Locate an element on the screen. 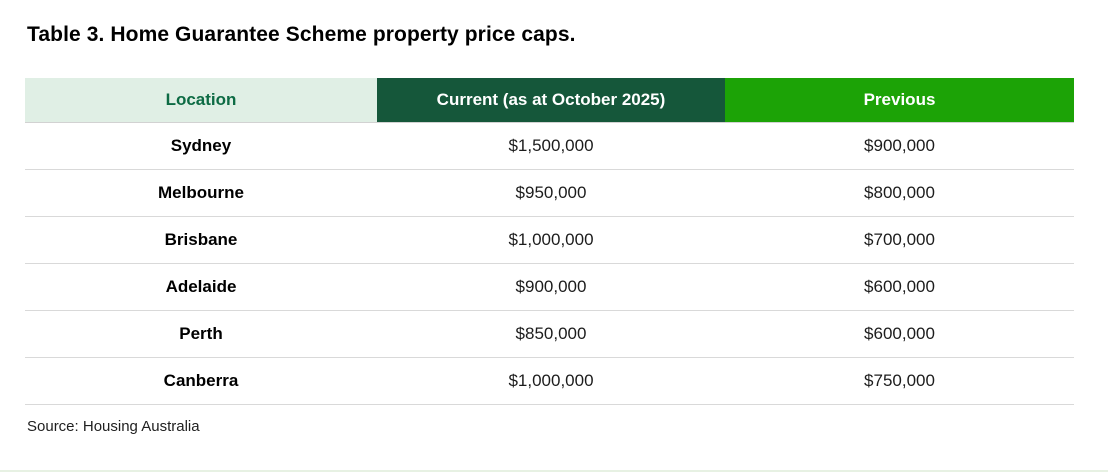 Image resolution: width=1108 pixels, height=476 pixels. table-row: Canberra $1,000,000 $750,000 is located at coordinates (549, 381).